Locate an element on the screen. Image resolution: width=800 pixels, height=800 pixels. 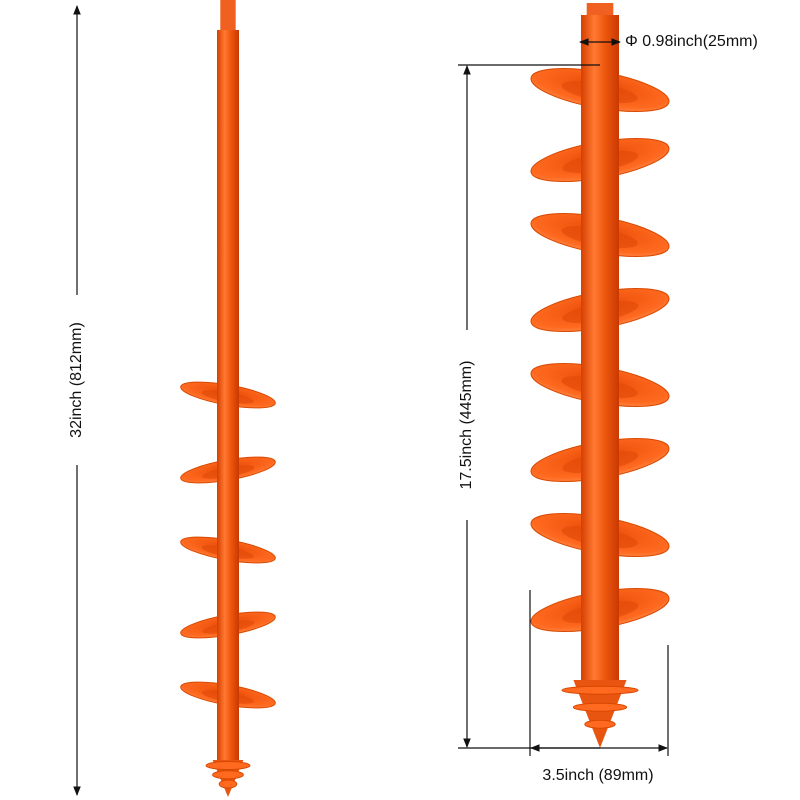
total-length-label: 32inch (812mm) is located at coordinates (76, 380).